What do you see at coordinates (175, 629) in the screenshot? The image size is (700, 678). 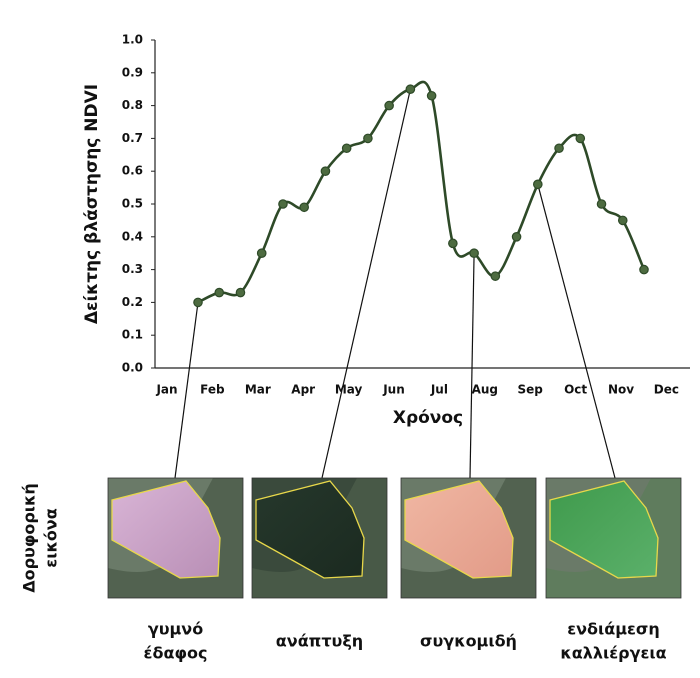 I see `caption: γυμνό` at bounding box center [175, 629].